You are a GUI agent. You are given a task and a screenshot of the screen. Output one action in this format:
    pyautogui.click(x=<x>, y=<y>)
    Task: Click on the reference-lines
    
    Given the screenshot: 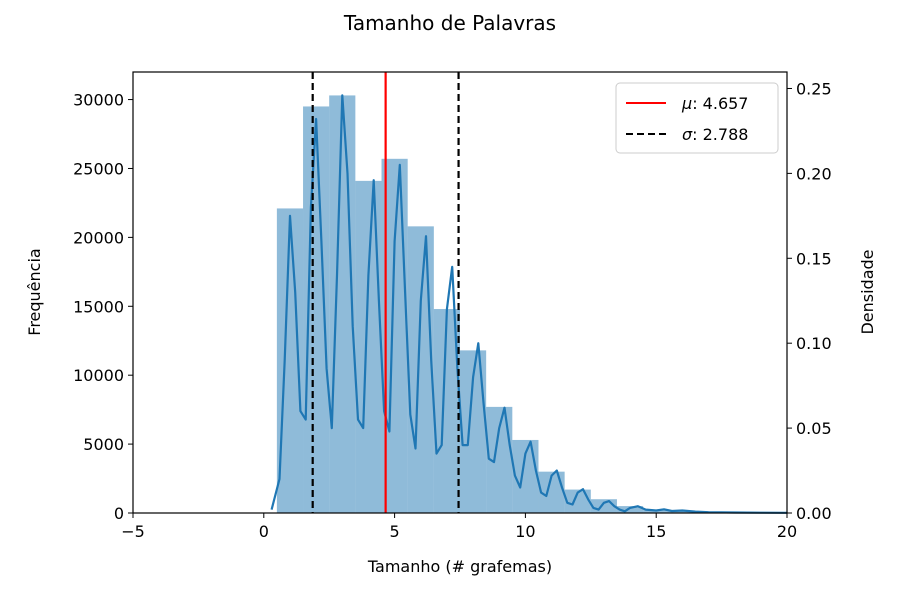 What is the action you would take?
    pyautogui.click(x=385, y=292)
    